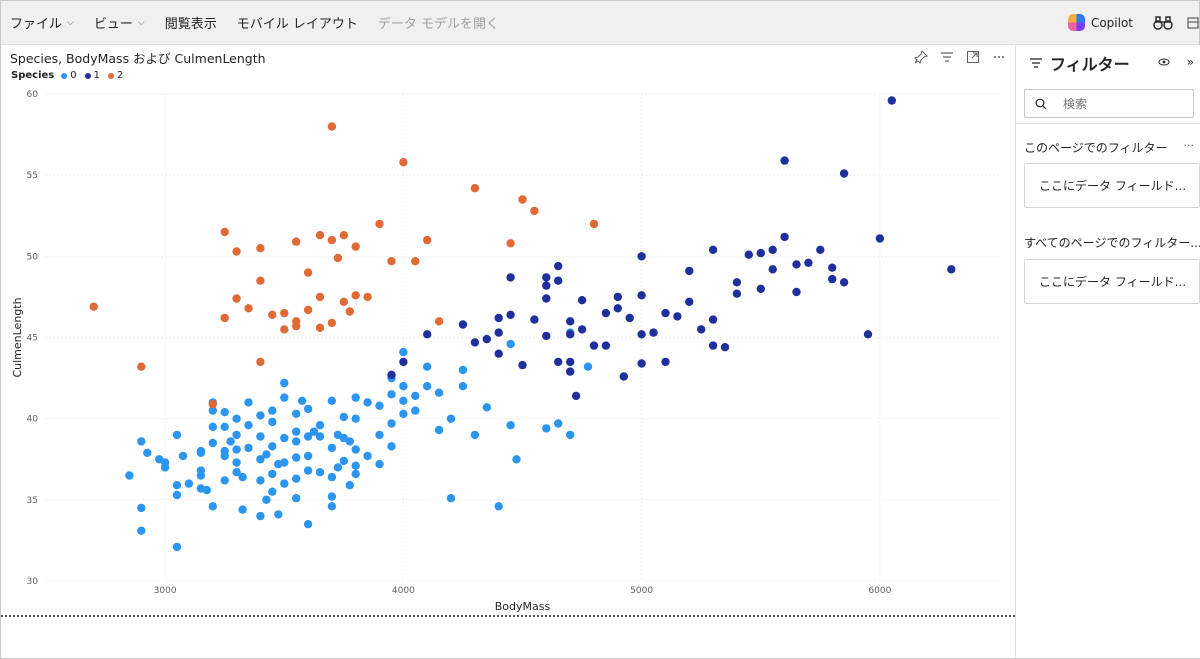 This screenshot has width=1200, height=659. I want to click on filter-pane-header: フィルター, so click(1080, 63).